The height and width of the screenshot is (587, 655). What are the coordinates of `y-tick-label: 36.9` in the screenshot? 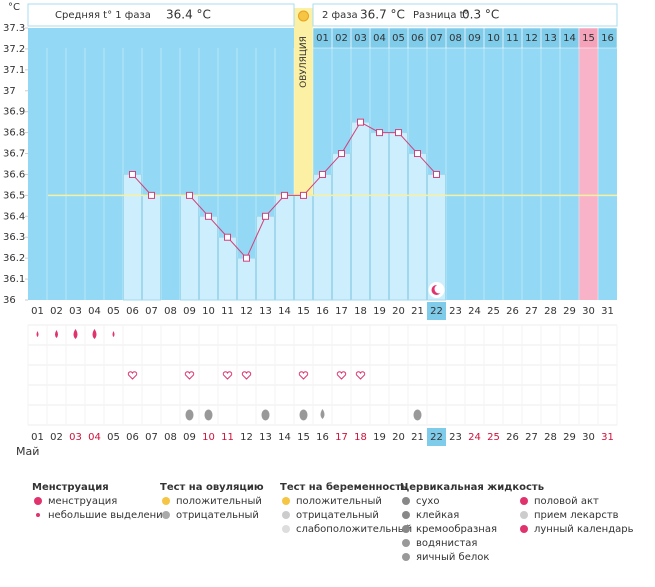 It's located at (14, 112).